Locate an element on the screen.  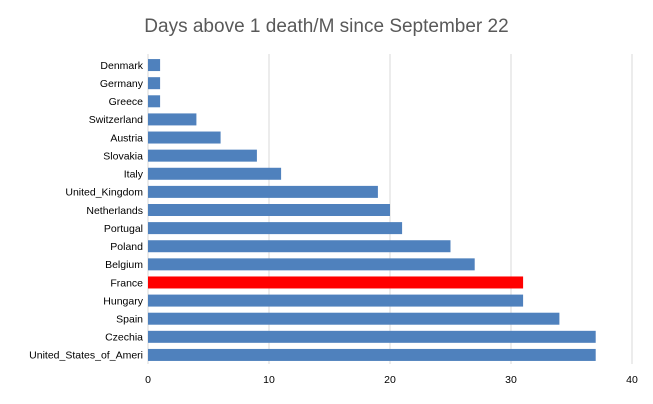
bar-belgium is located at coordinates (311, 264).